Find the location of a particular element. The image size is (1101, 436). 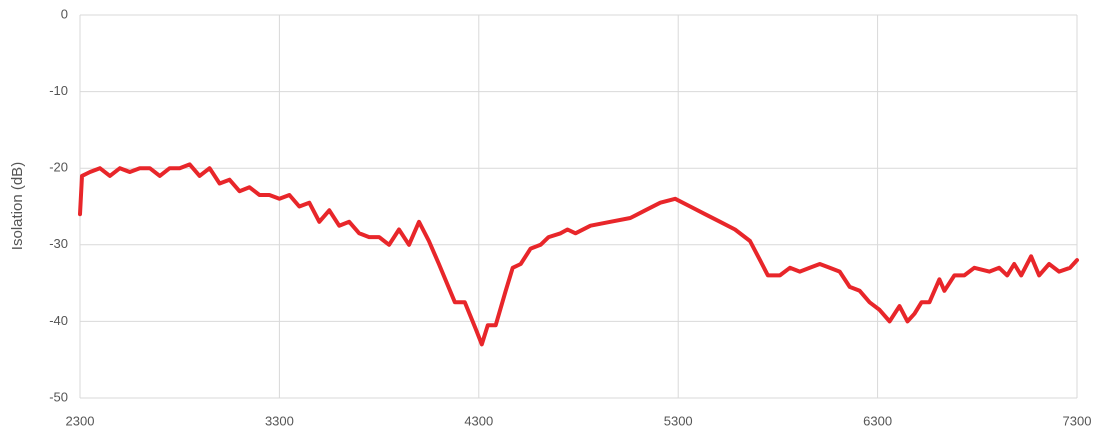

y-tick-label: -50 is located at coordinates (58, 396).